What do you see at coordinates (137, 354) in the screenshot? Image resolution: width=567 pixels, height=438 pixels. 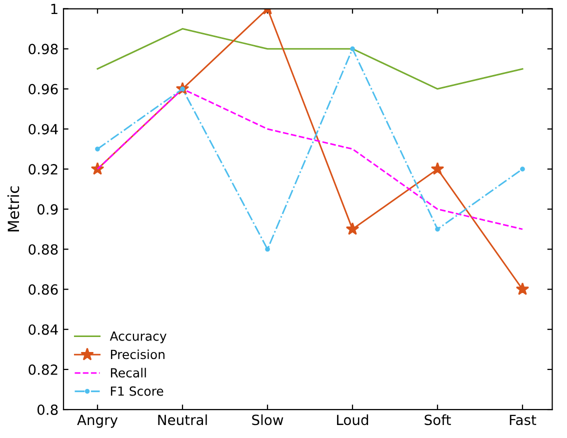 I see `legend-label: Precision` at bounding box center [137, 354].